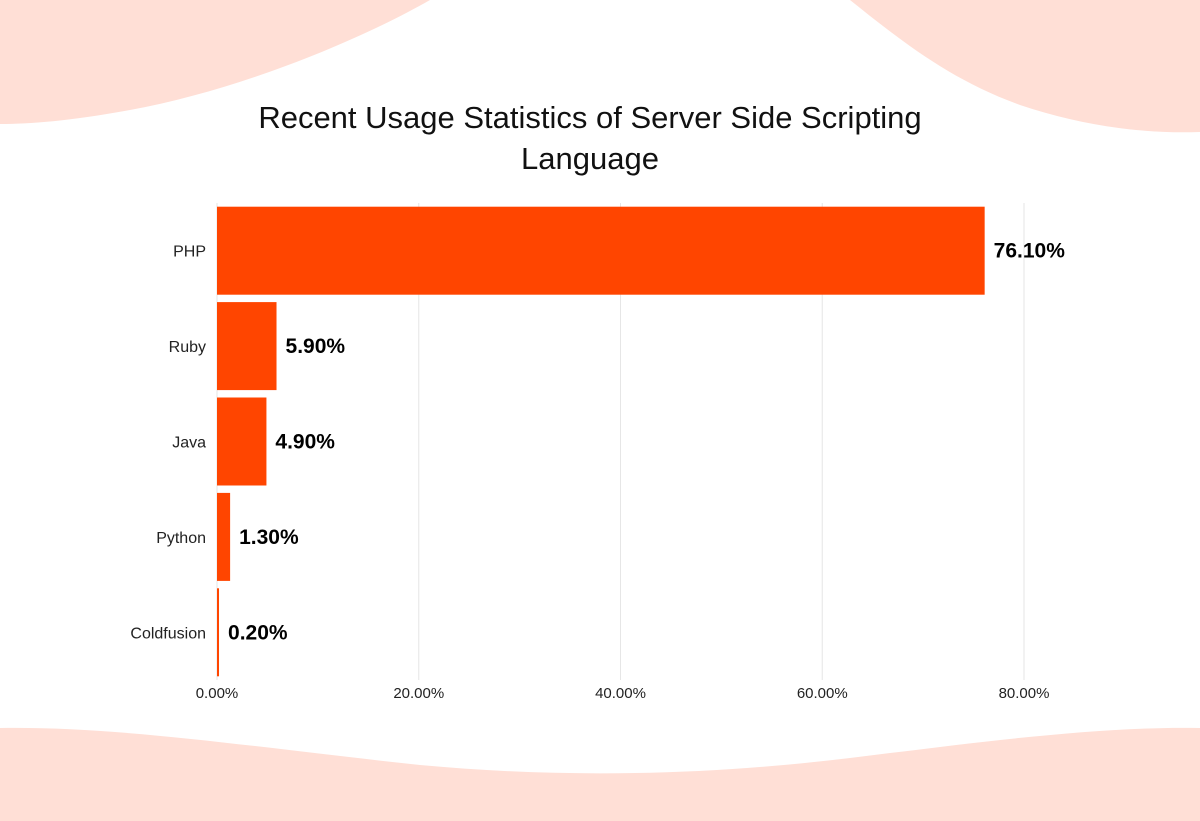  I want to click on value-label: 0.20%, so click(258, 632).